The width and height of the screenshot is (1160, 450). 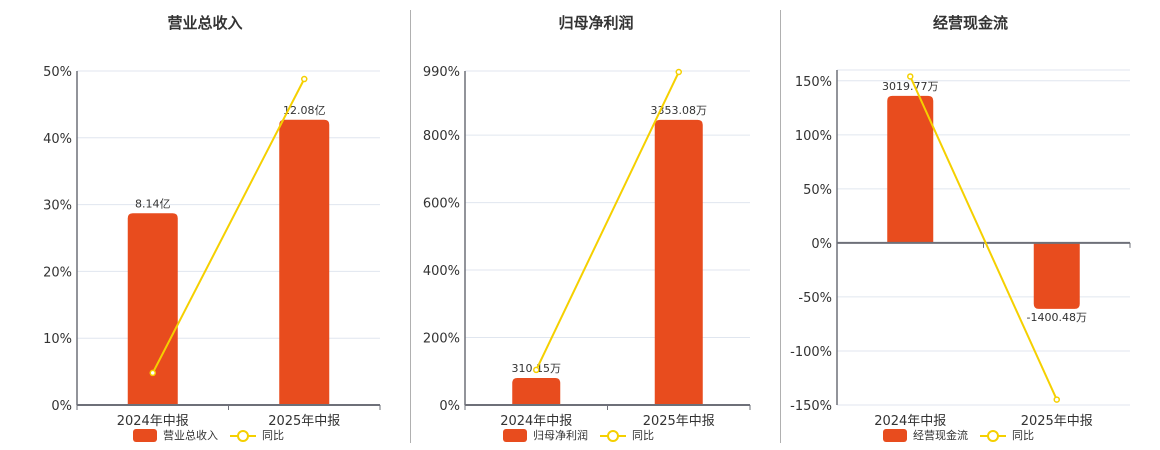 What do you see at coordinates (811, 406) in the screenshot?
I see `y-tick-label: -150%` at bounding box center [811, 406].